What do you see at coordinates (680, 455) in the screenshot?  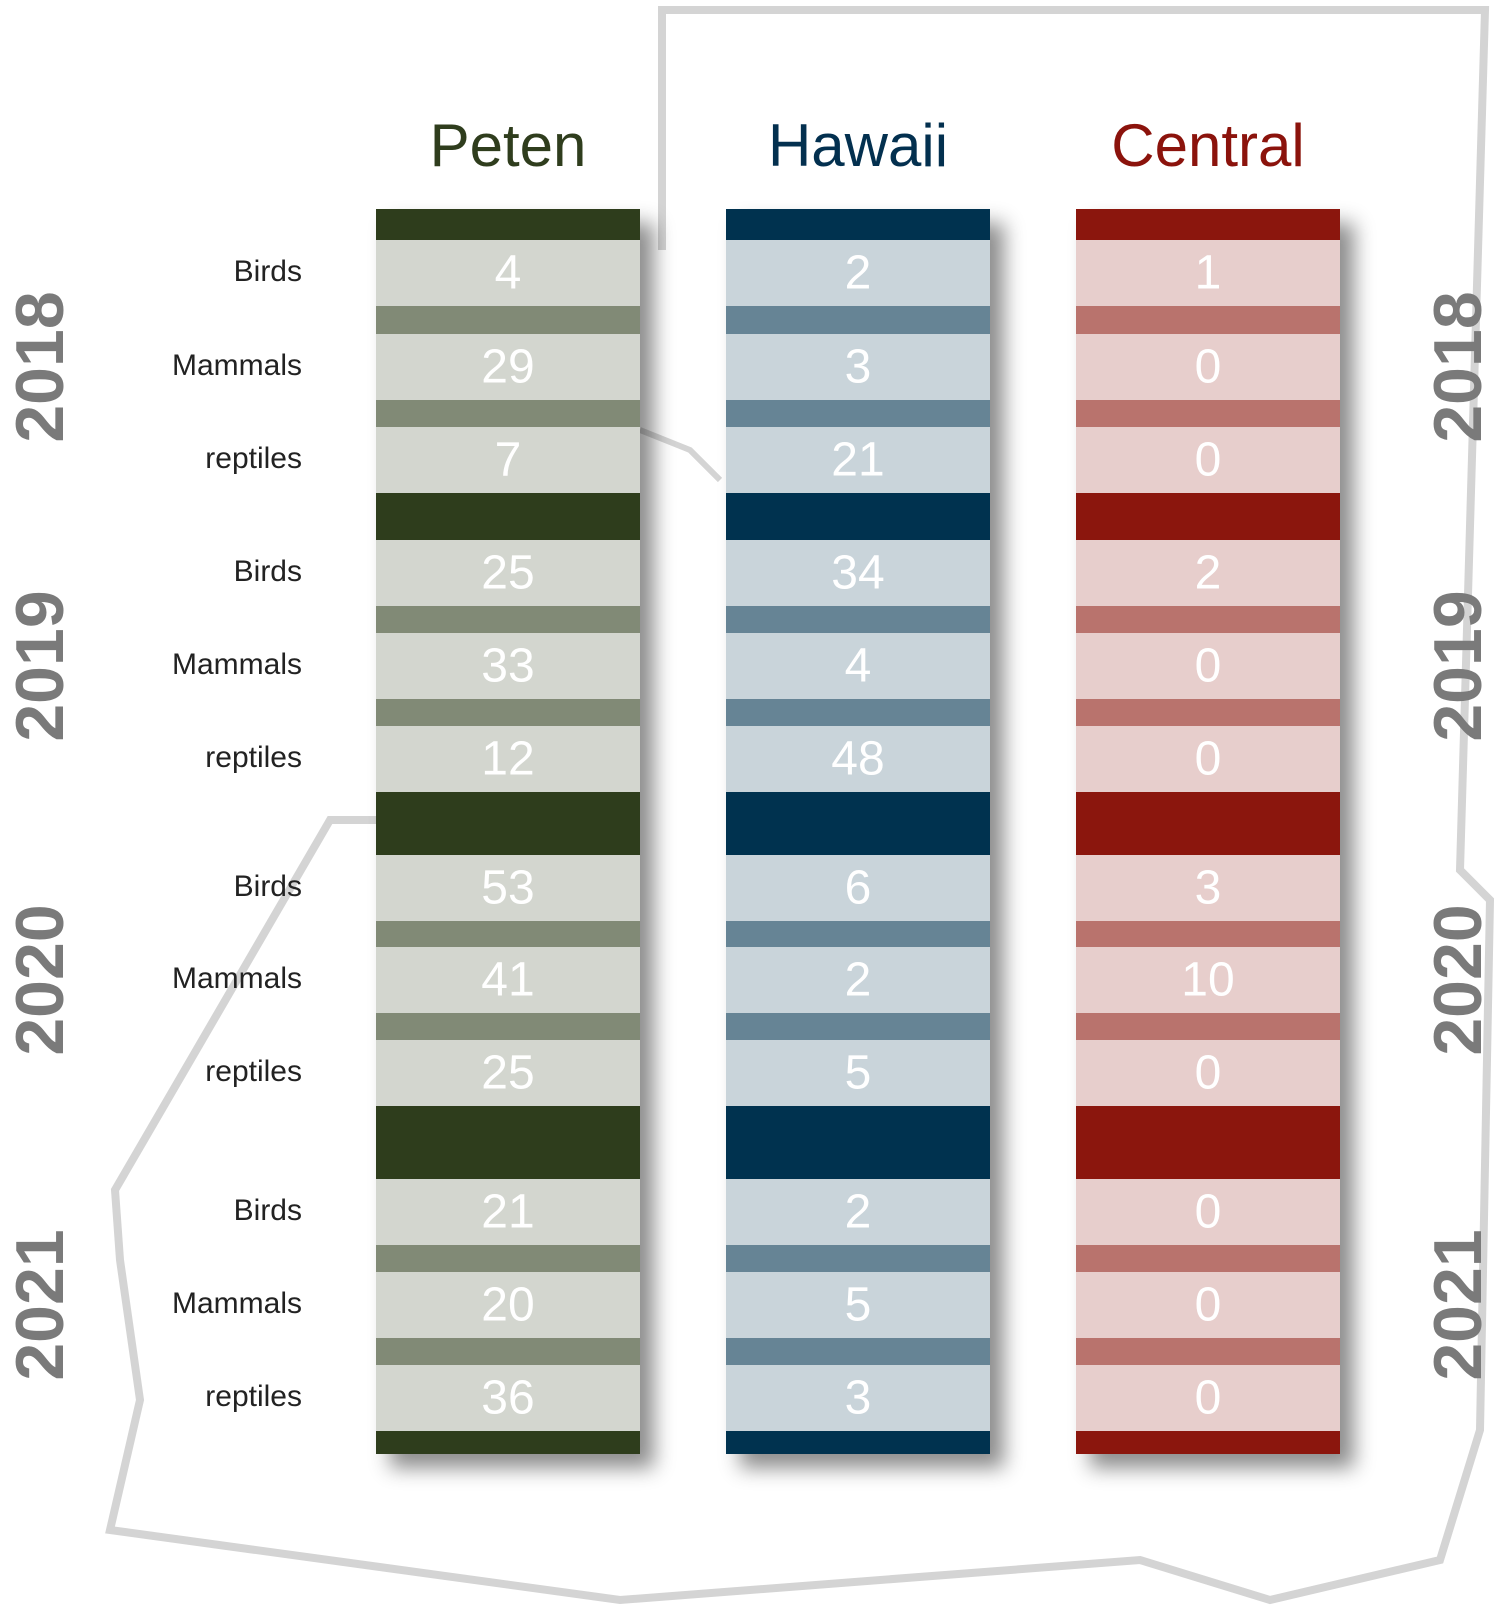 I see `map-outline` at bounding box center [680, 455].